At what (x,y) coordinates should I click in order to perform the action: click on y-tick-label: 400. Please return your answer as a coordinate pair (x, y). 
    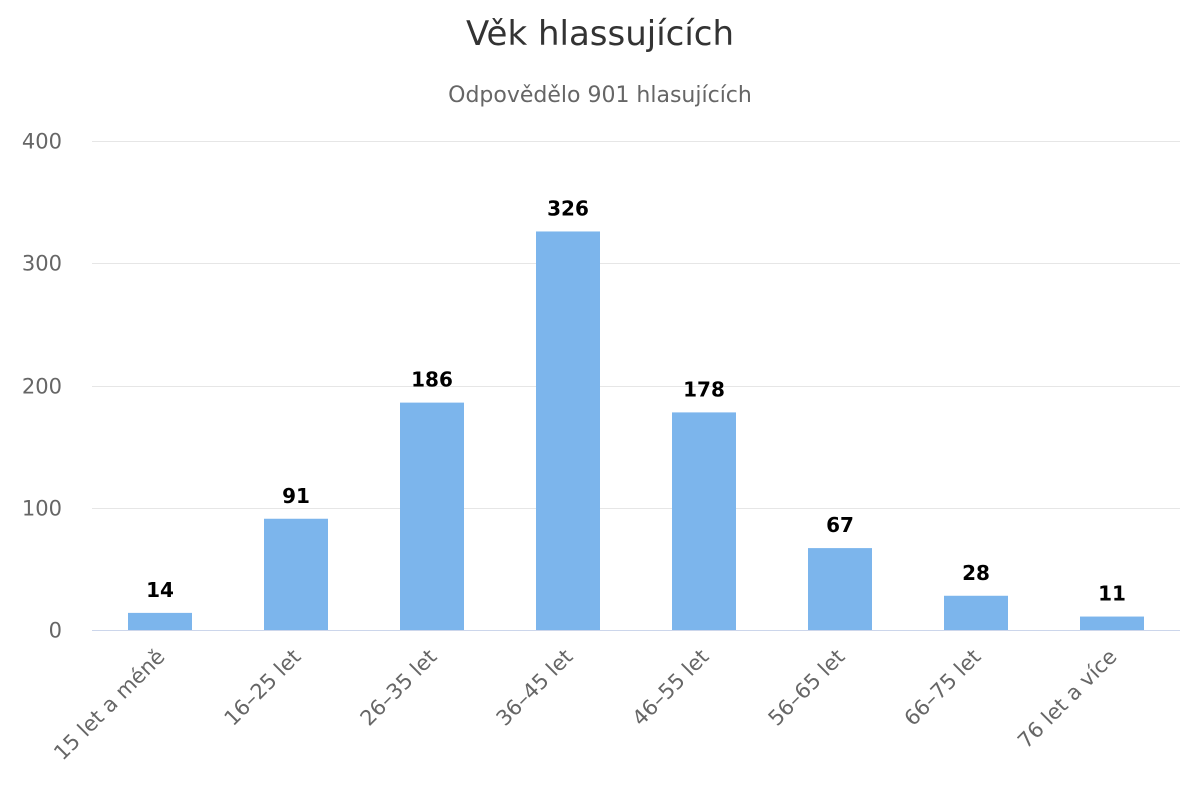
    Looking at the image, I should click on (42, 142).